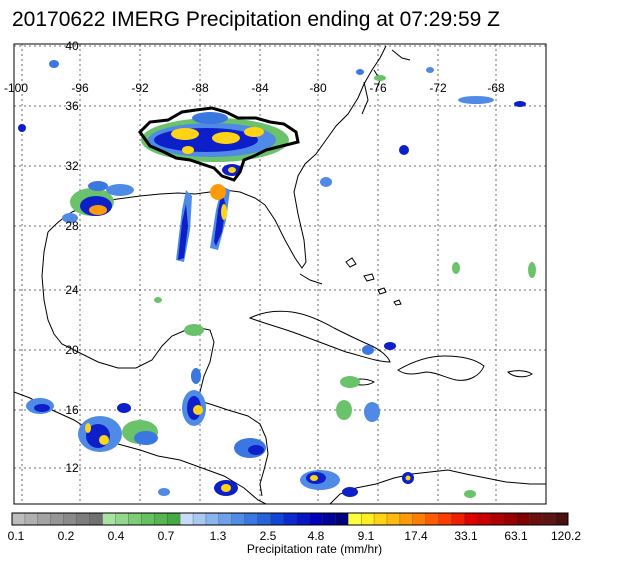 The image size is (629, 571). What do you see at coordinates (218, 536) in the screenshot?
I see `colorbar-tick-label: 1.3` at bounding box center [218, 536].